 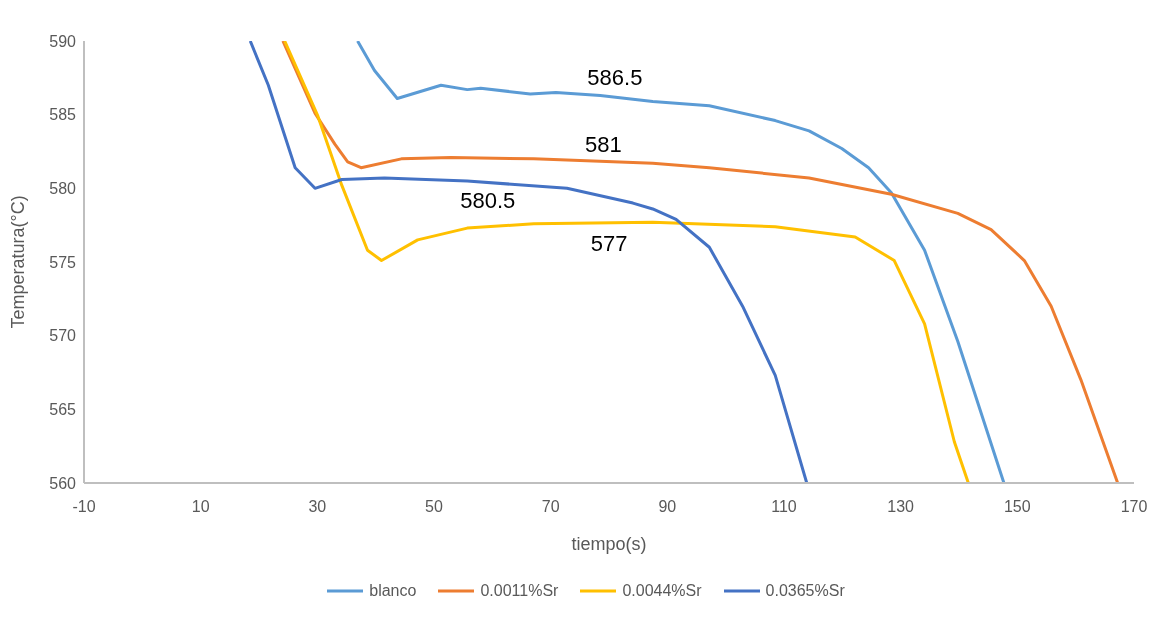 What do you see at coordinates (550, 507) in the screenshot?
I see `x-tick-label: 70` at bounding box center [550, 507].